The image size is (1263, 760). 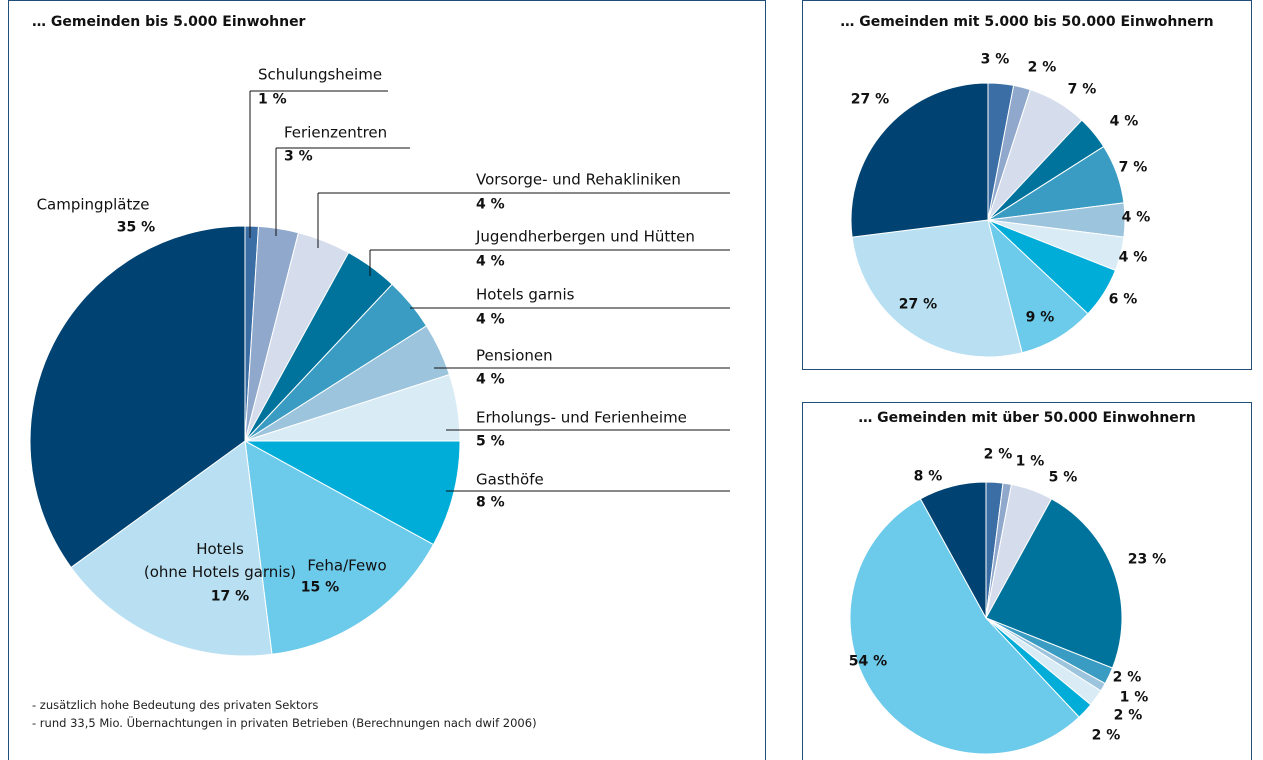 What do you see at coordinates (514, 355) in the screenshot?
I see `slice-label: Pensionen` at bounding box center [514, 355].